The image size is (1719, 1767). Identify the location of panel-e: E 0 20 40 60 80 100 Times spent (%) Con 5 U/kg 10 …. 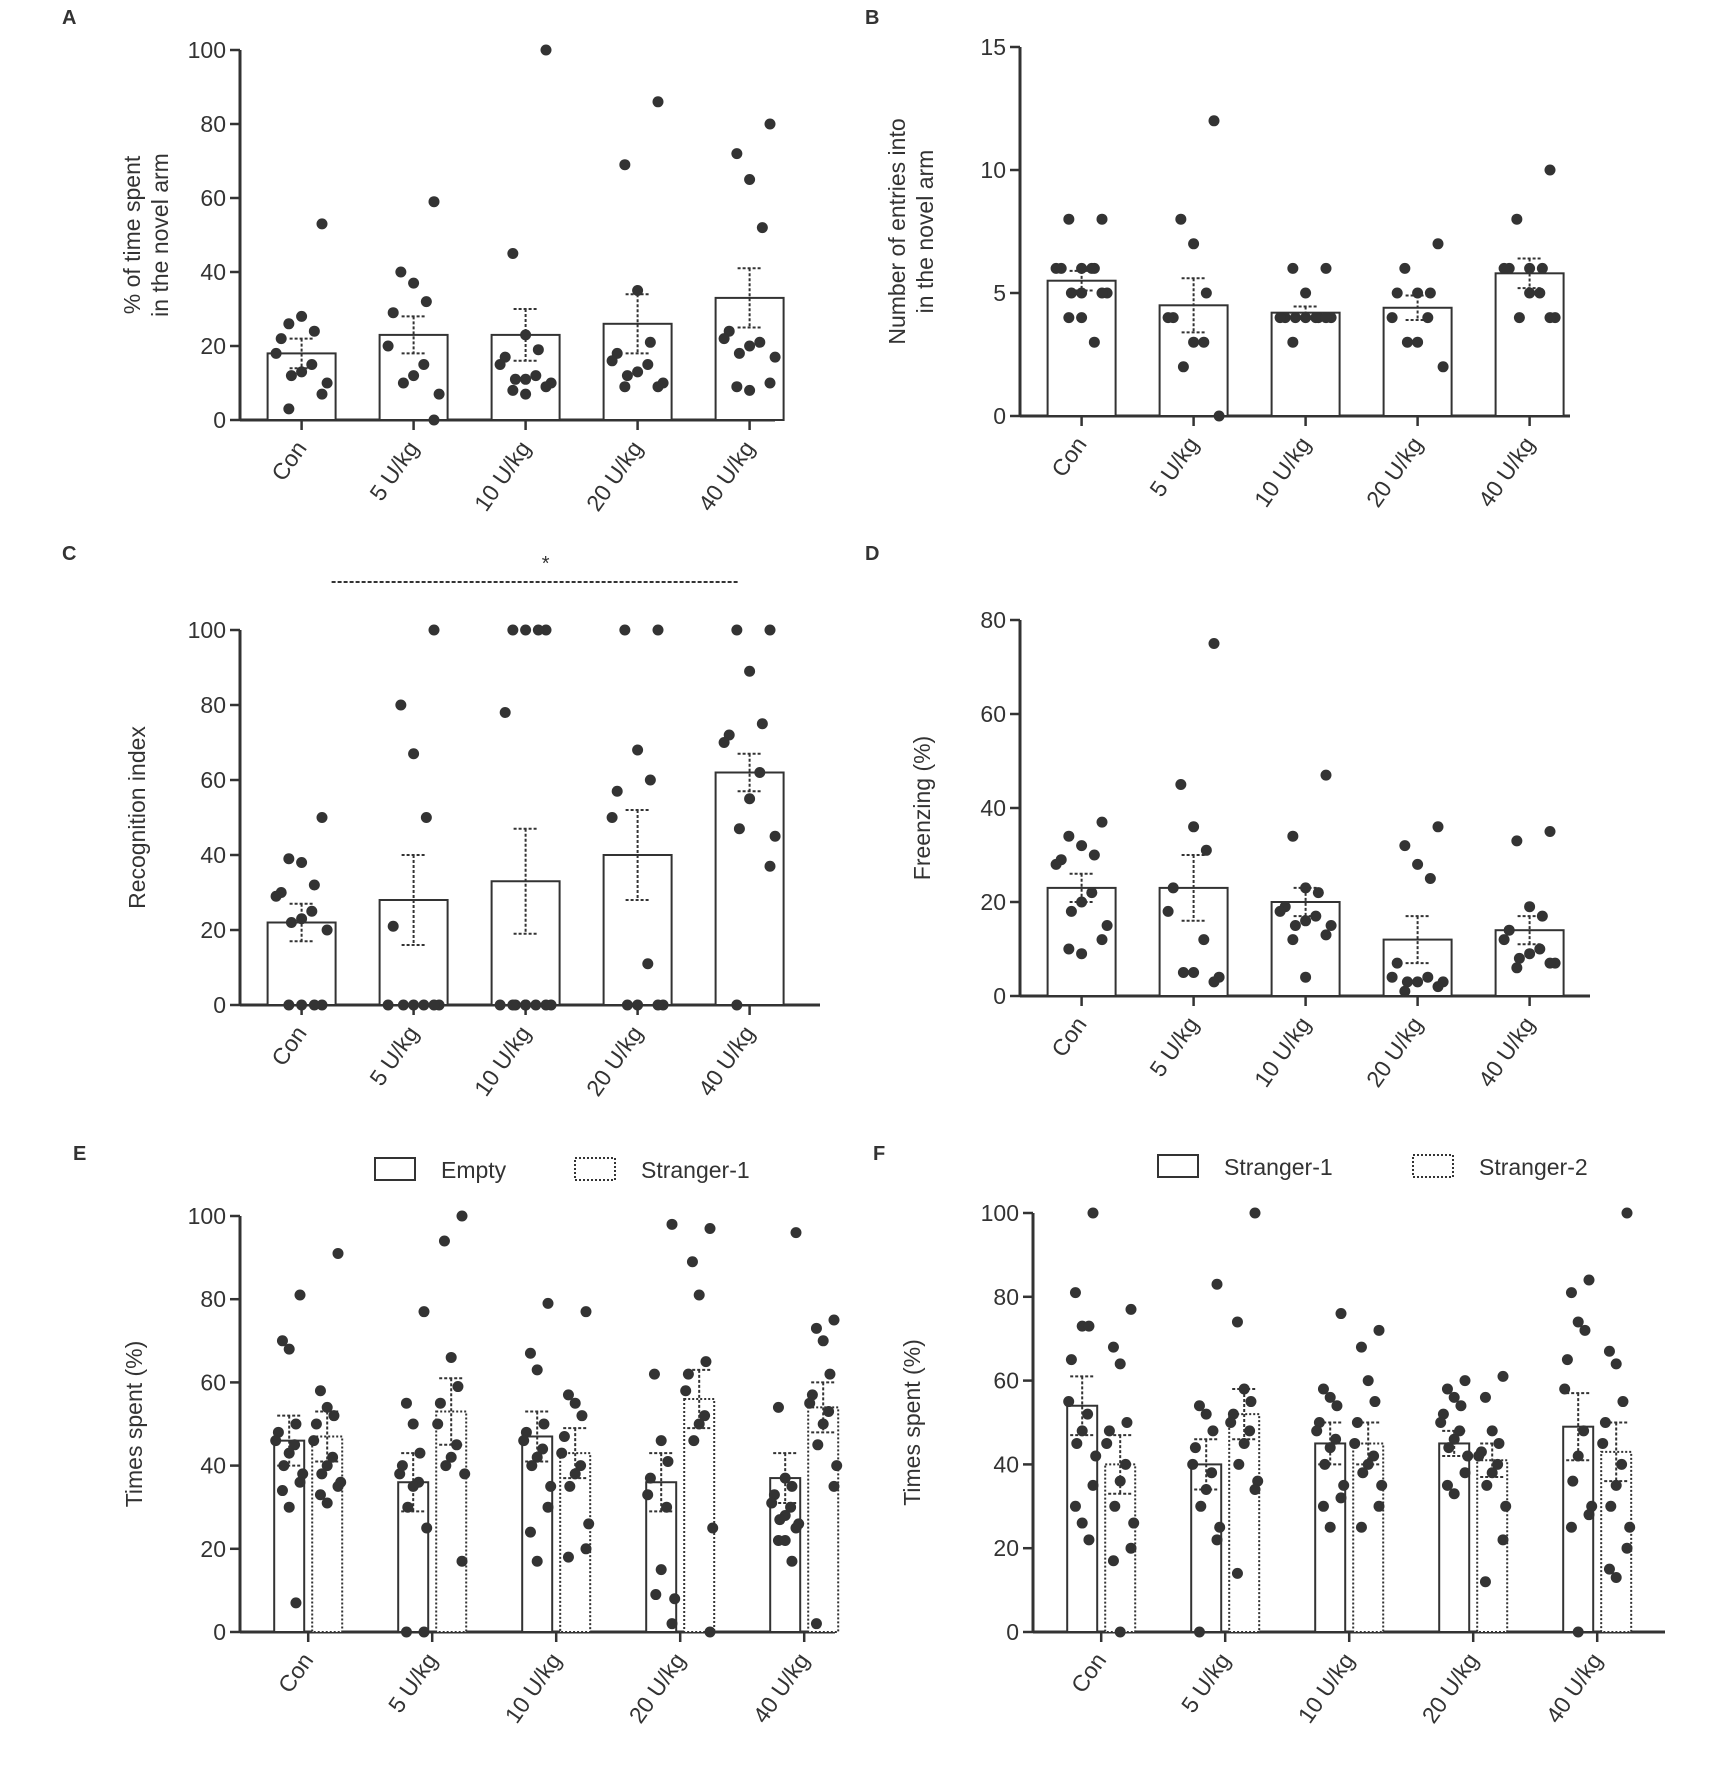
(458, 1435).